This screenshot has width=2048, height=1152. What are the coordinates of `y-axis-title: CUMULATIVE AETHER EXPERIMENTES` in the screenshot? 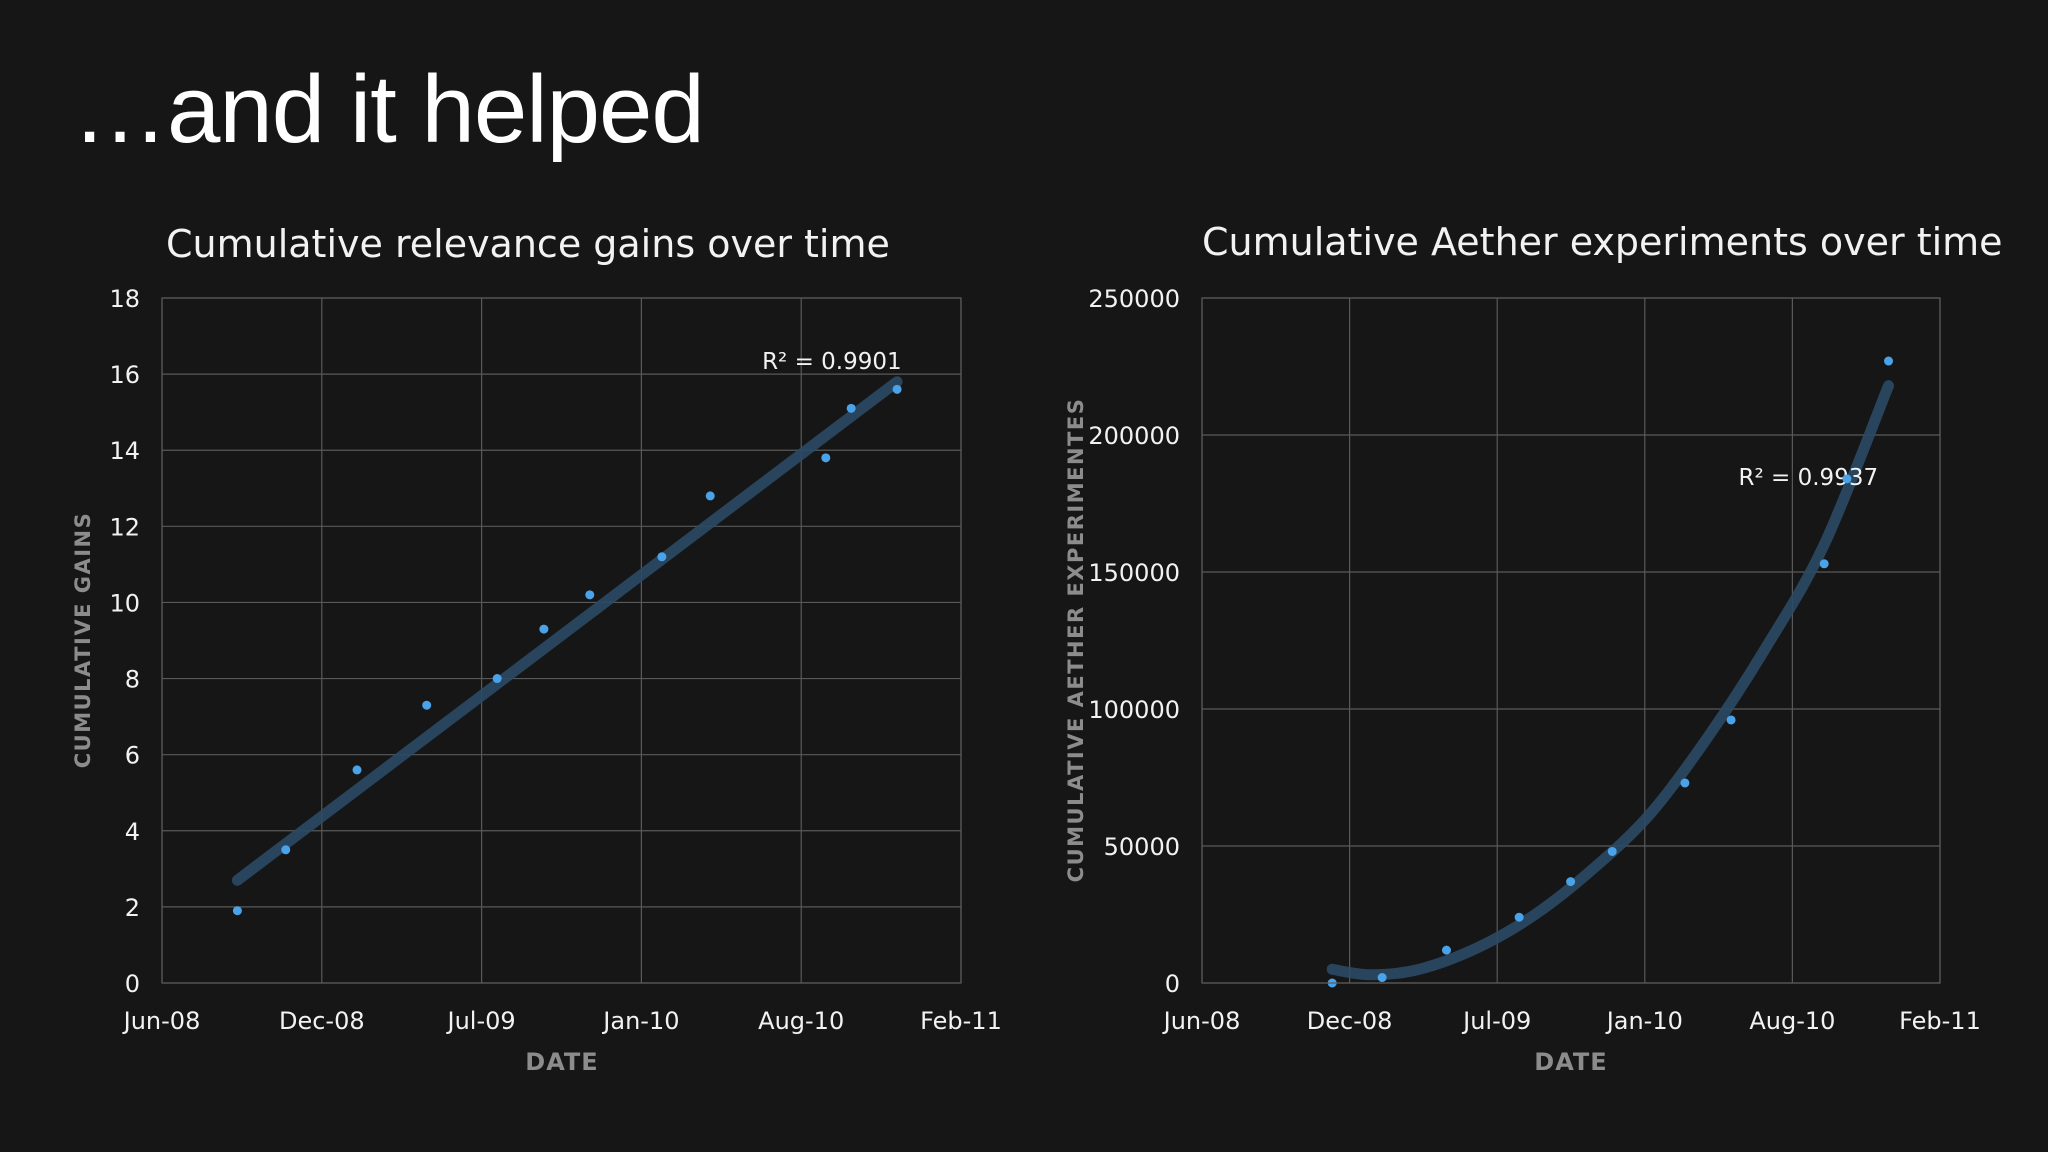 It's located at (1076, 640).